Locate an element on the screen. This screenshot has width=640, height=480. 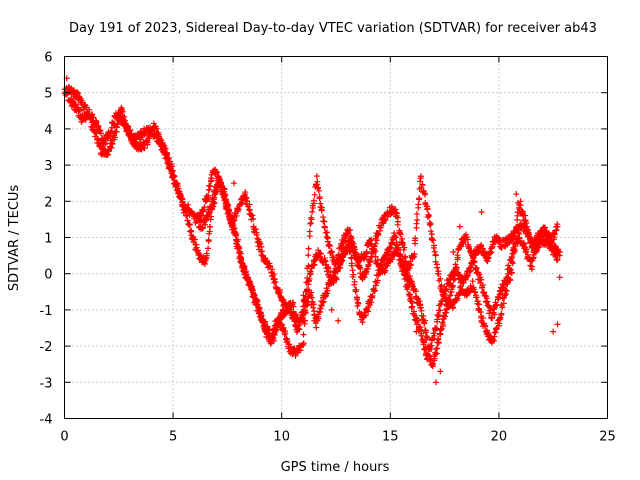
y-tick-label: 6 is located at coordinates (48, 58).